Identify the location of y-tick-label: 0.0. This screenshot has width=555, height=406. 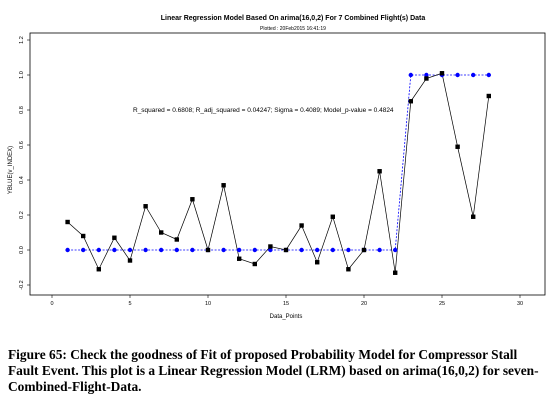
(22, 250).